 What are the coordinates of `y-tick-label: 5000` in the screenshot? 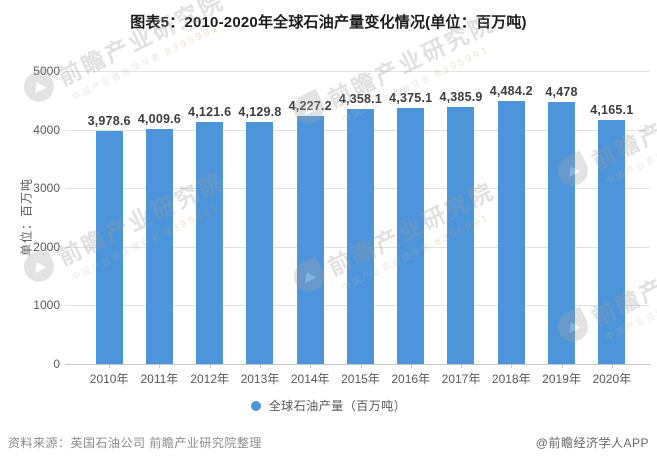 It's located at (46, 71).